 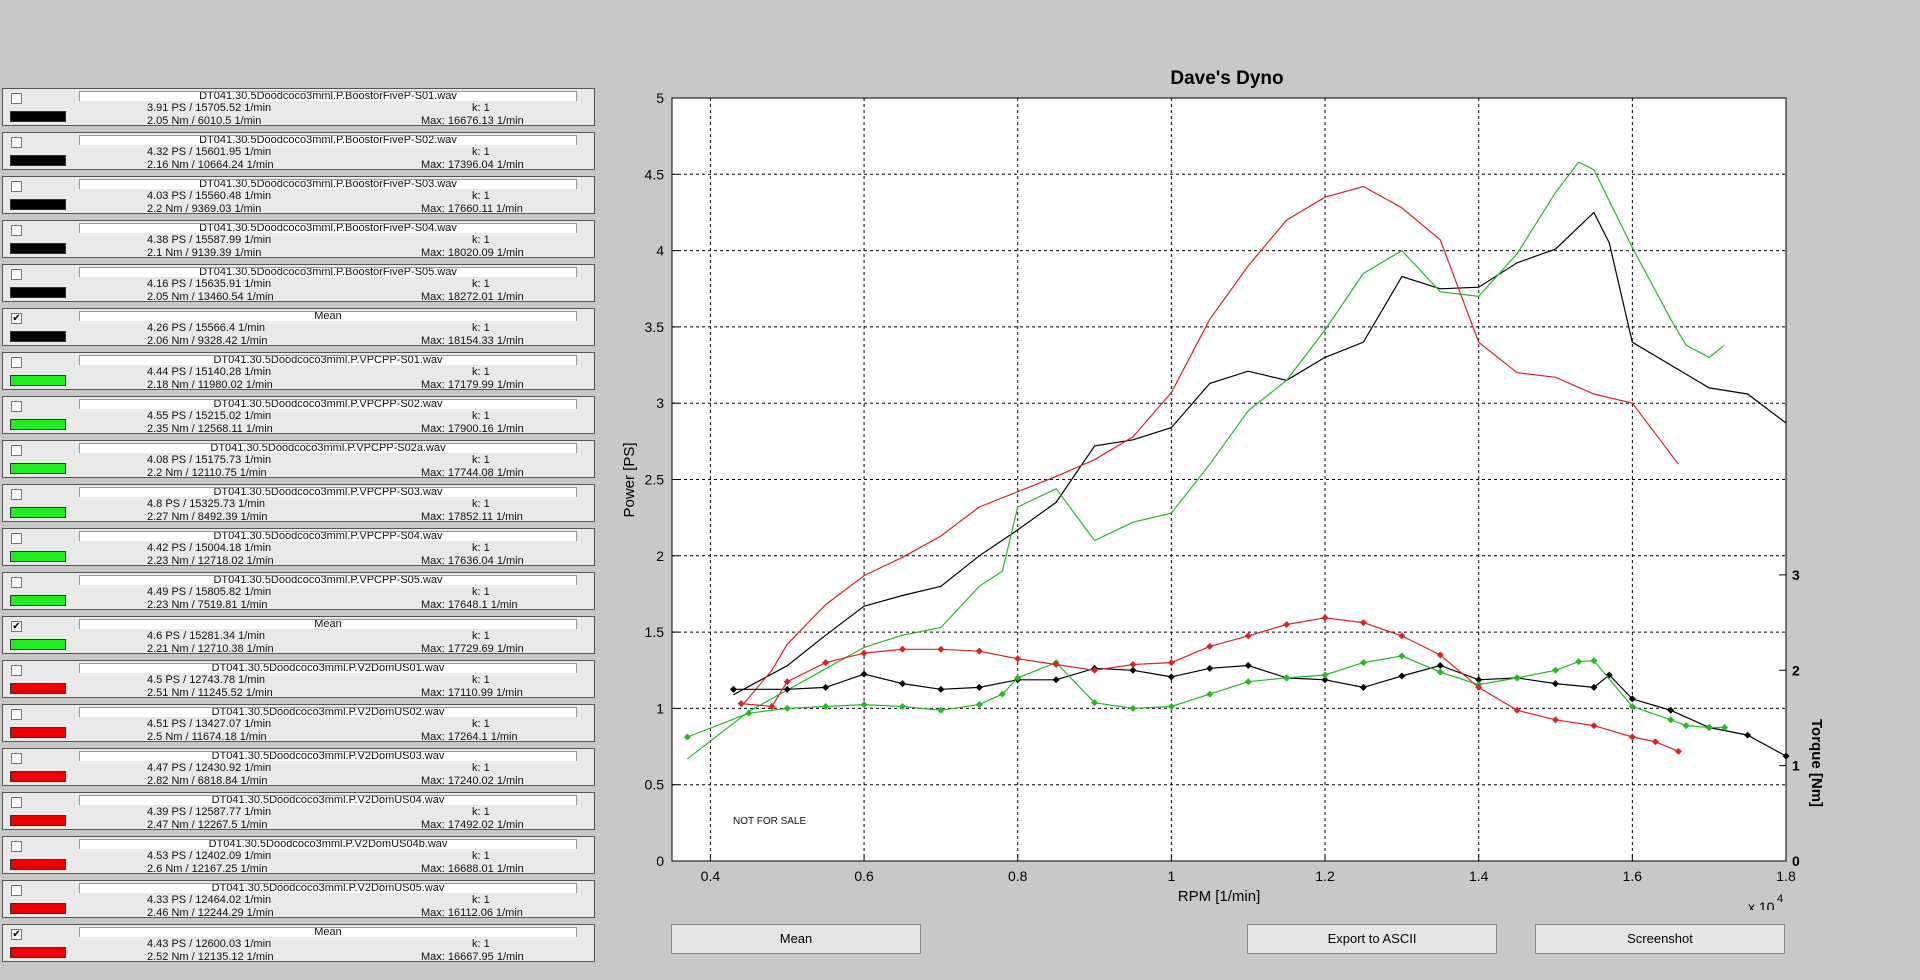 I want to click on run-peak-power: 4.5 PS / 12743.78 1/min, so click(x=206, y=680).